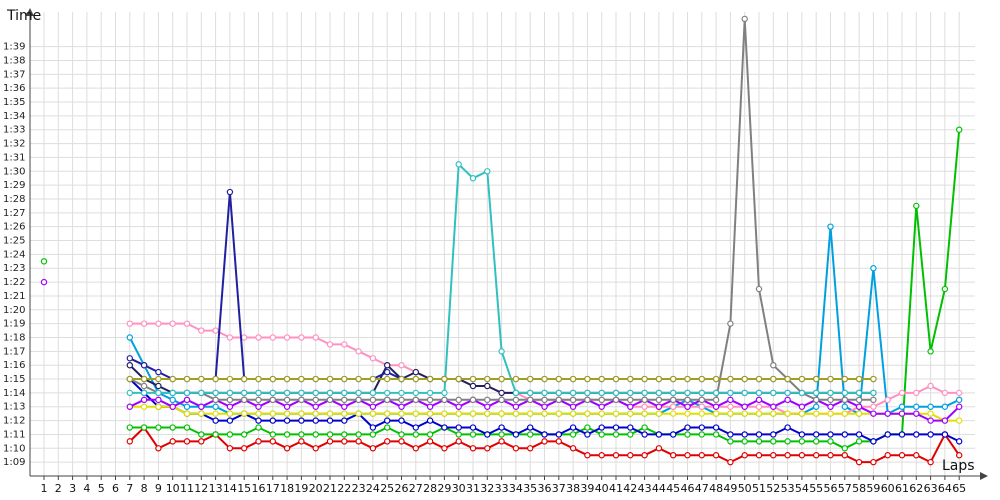  What do you see at coordinates (630, 488) in the screenshot?
I see `x-tick-label: 42` at bounding box center [630, 488].